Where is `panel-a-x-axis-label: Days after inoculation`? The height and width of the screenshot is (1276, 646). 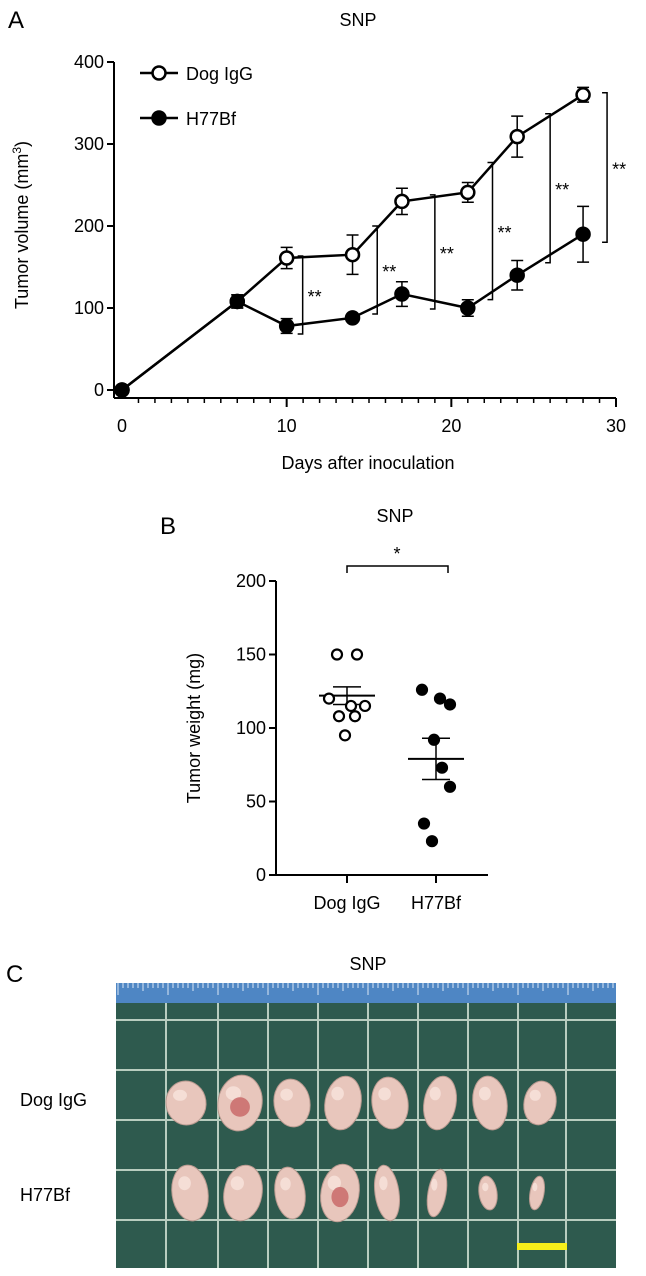
panel-a-x-axis-label: Days after inoculation is located at coordinates (367, 463).